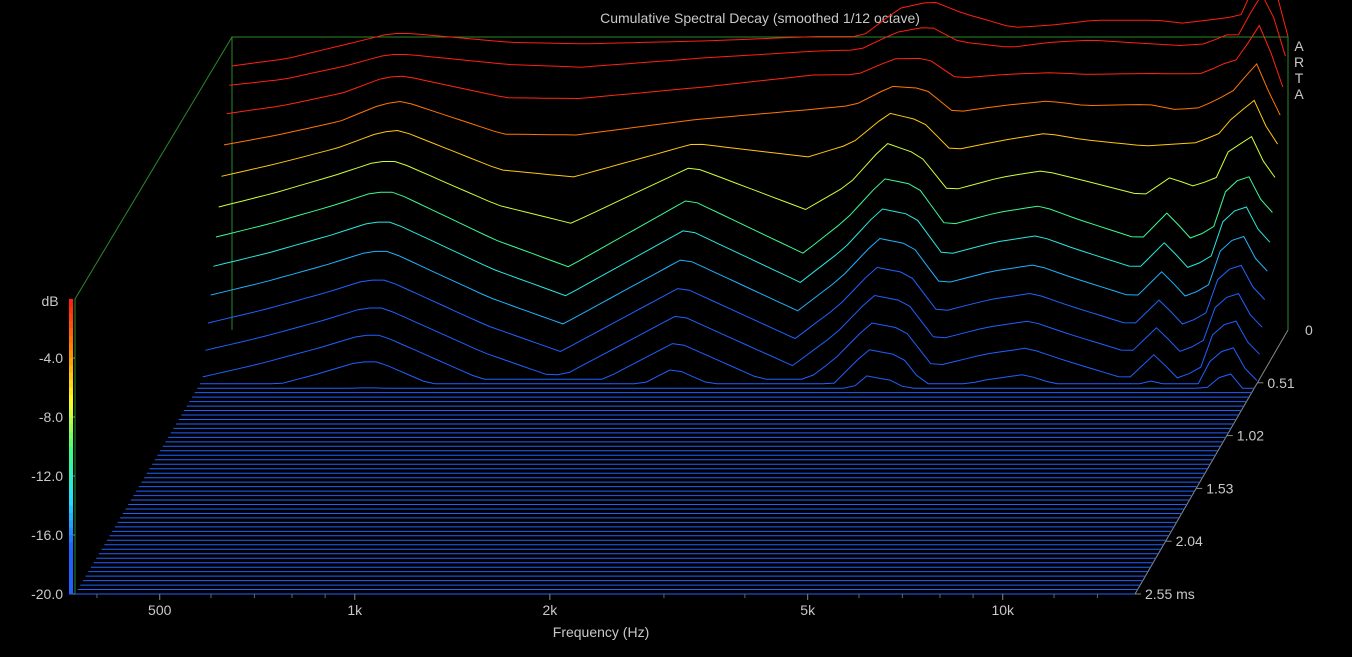 The width and height of the screenshot is (1352, 657). Describe the element at coordinates (1003, 610) in the screenshot. I see `x-tick-label: 10k` at that location.